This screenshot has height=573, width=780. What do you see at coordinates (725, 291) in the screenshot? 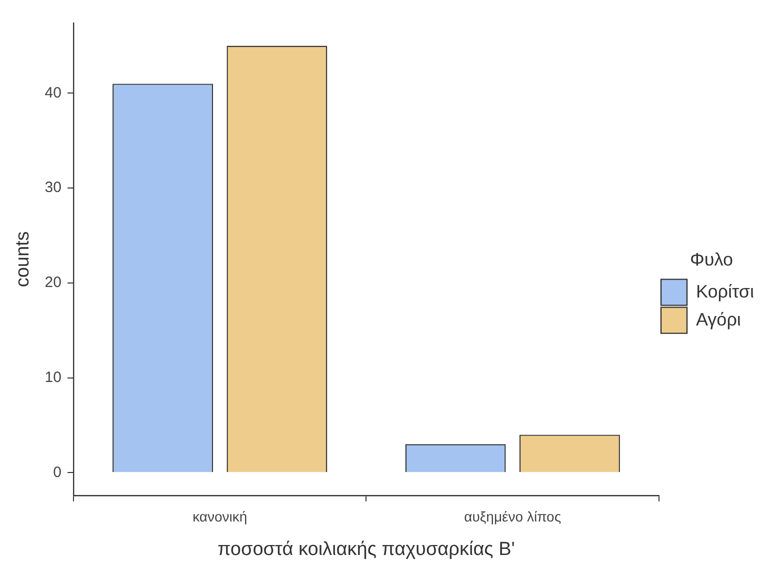
I see `legend-label: Κορίτσι` at bounding box center [725, 291].